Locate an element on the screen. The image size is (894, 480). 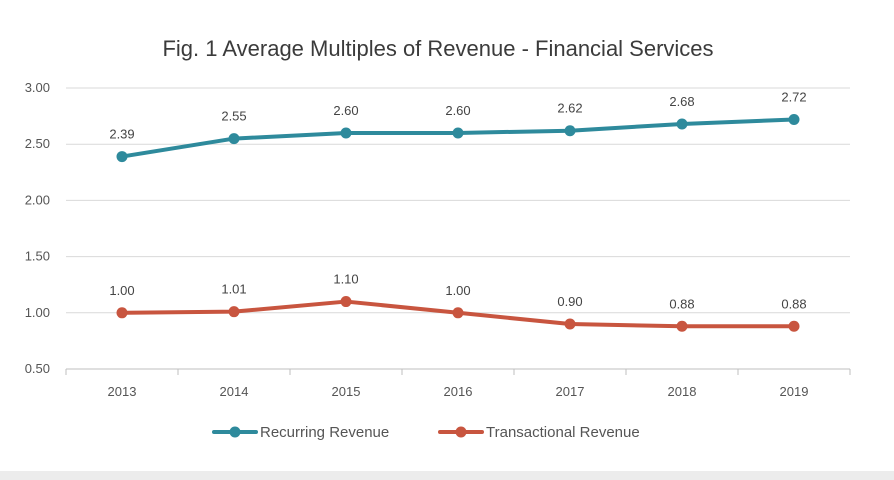
legend: Recurring Revenue Transactional Revenue is located at coordinates (426, 432).